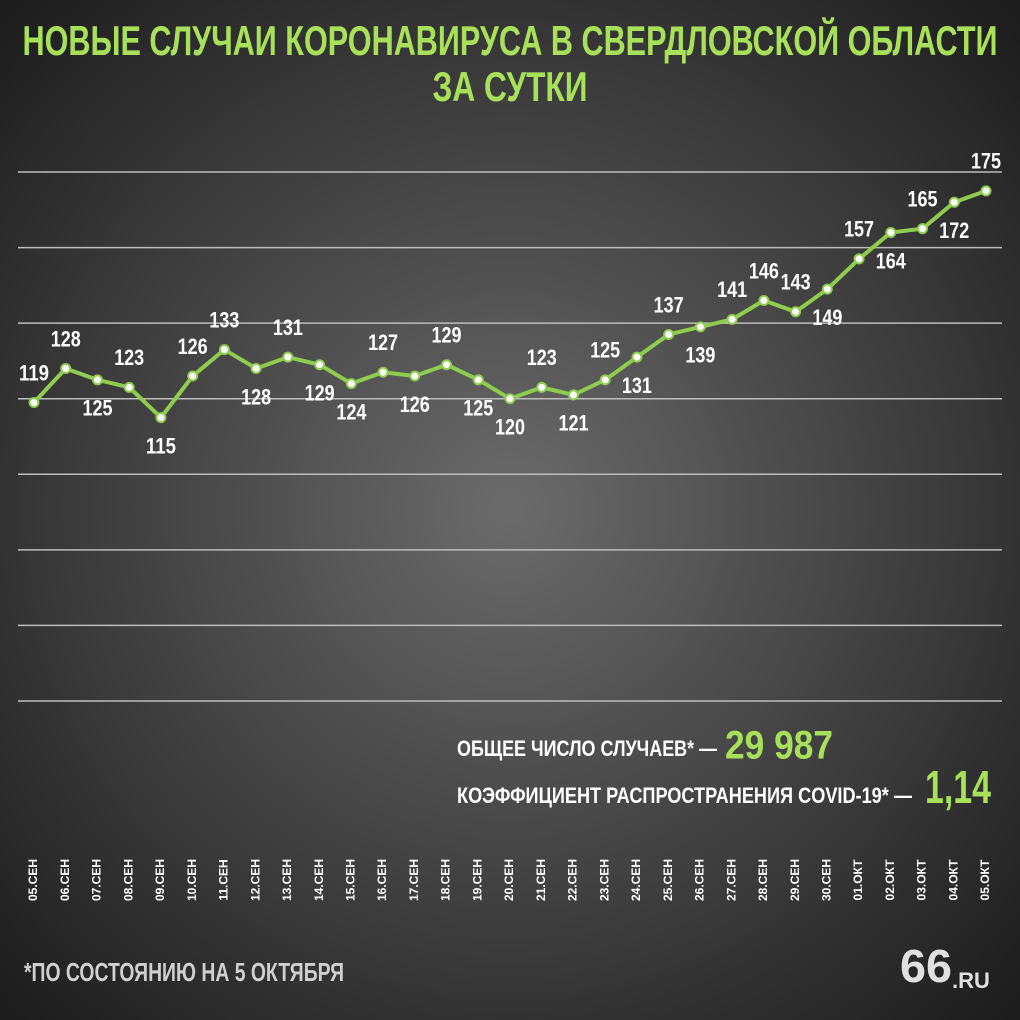 The height and width of the screenshot is (1020, 1020). What do you see at coordinates (859, 229) in the screenshot?
I see `data-label: 157` at bounding box center [859, 229].